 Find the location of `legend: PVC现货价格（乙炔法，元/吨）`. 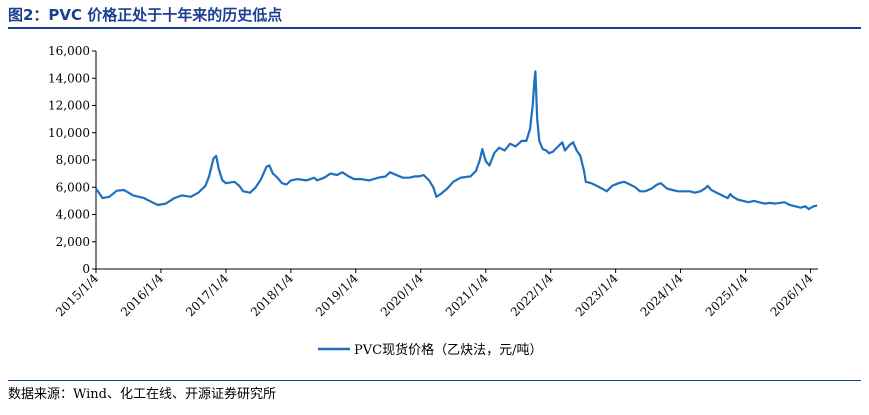

legend: PVC现货价格（乙炔法，元/吨） is located at coordinates (430, 350).